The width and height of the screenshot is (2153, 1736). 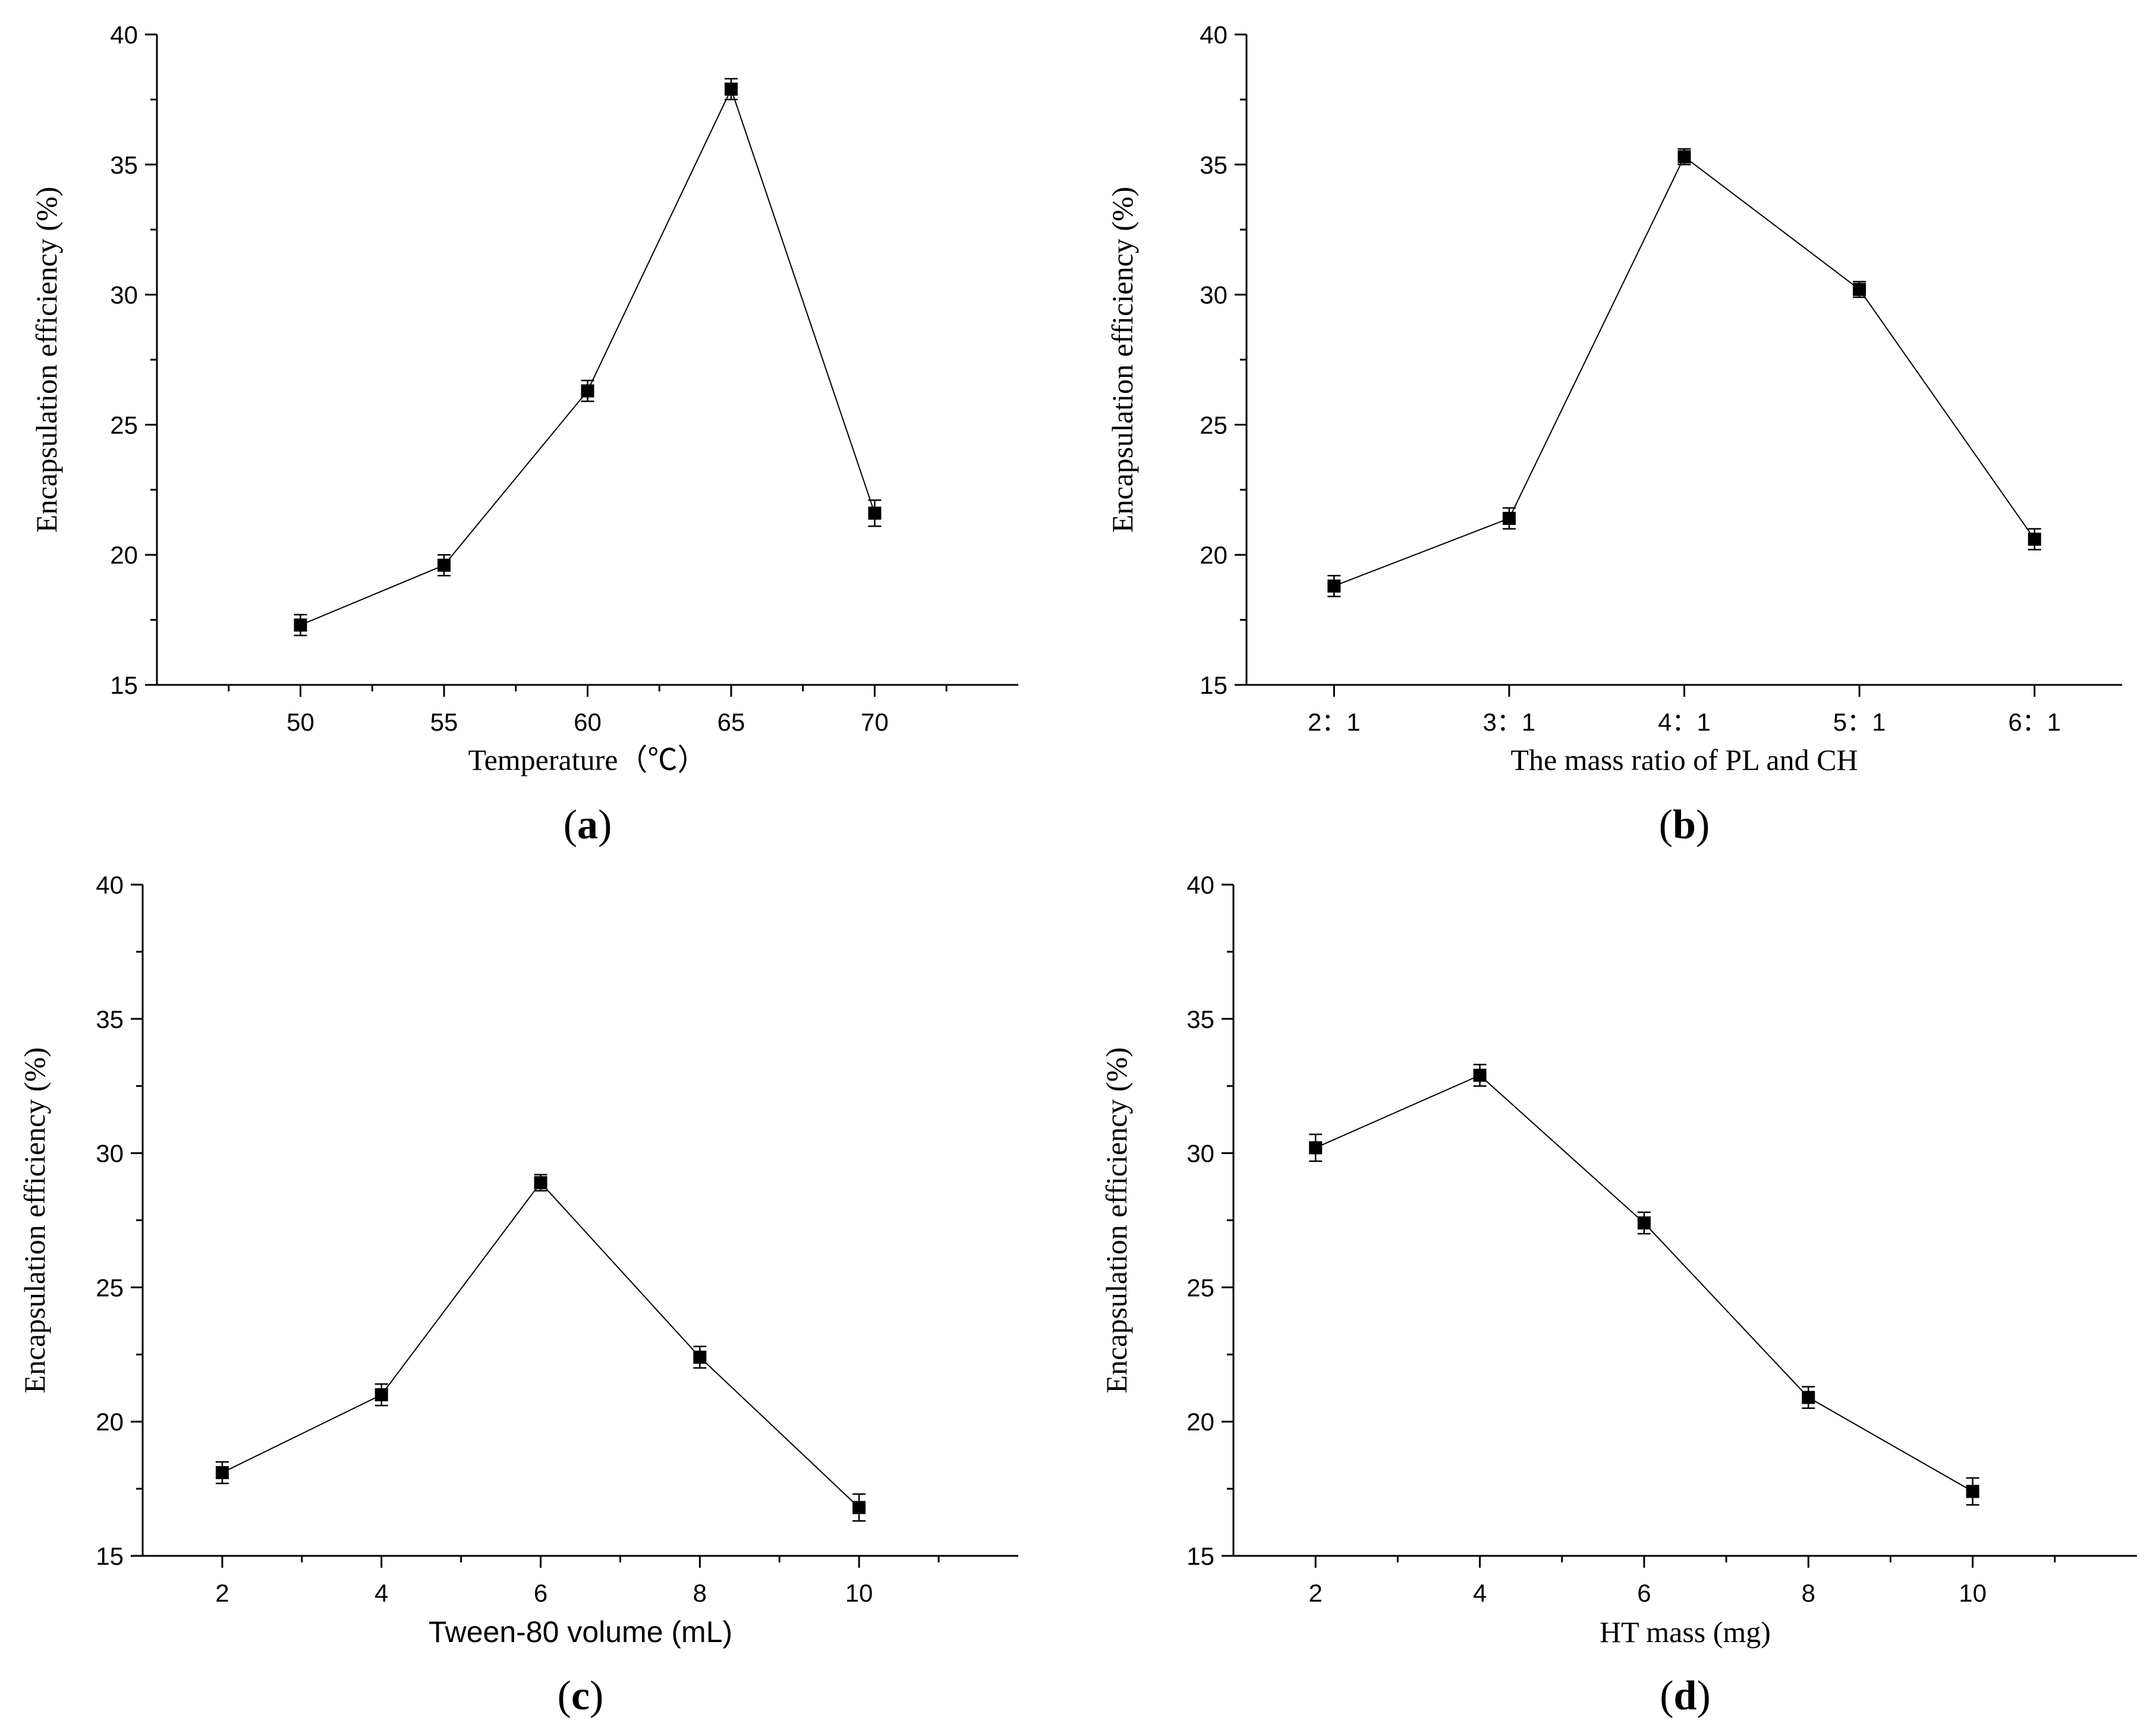 I want to click on panel-label: (d), so click(x=1685, y=1696).